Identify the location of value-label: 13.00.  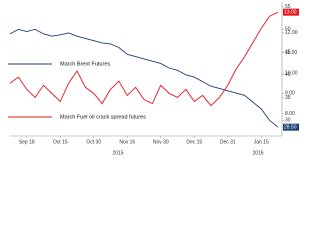
(290, 12).